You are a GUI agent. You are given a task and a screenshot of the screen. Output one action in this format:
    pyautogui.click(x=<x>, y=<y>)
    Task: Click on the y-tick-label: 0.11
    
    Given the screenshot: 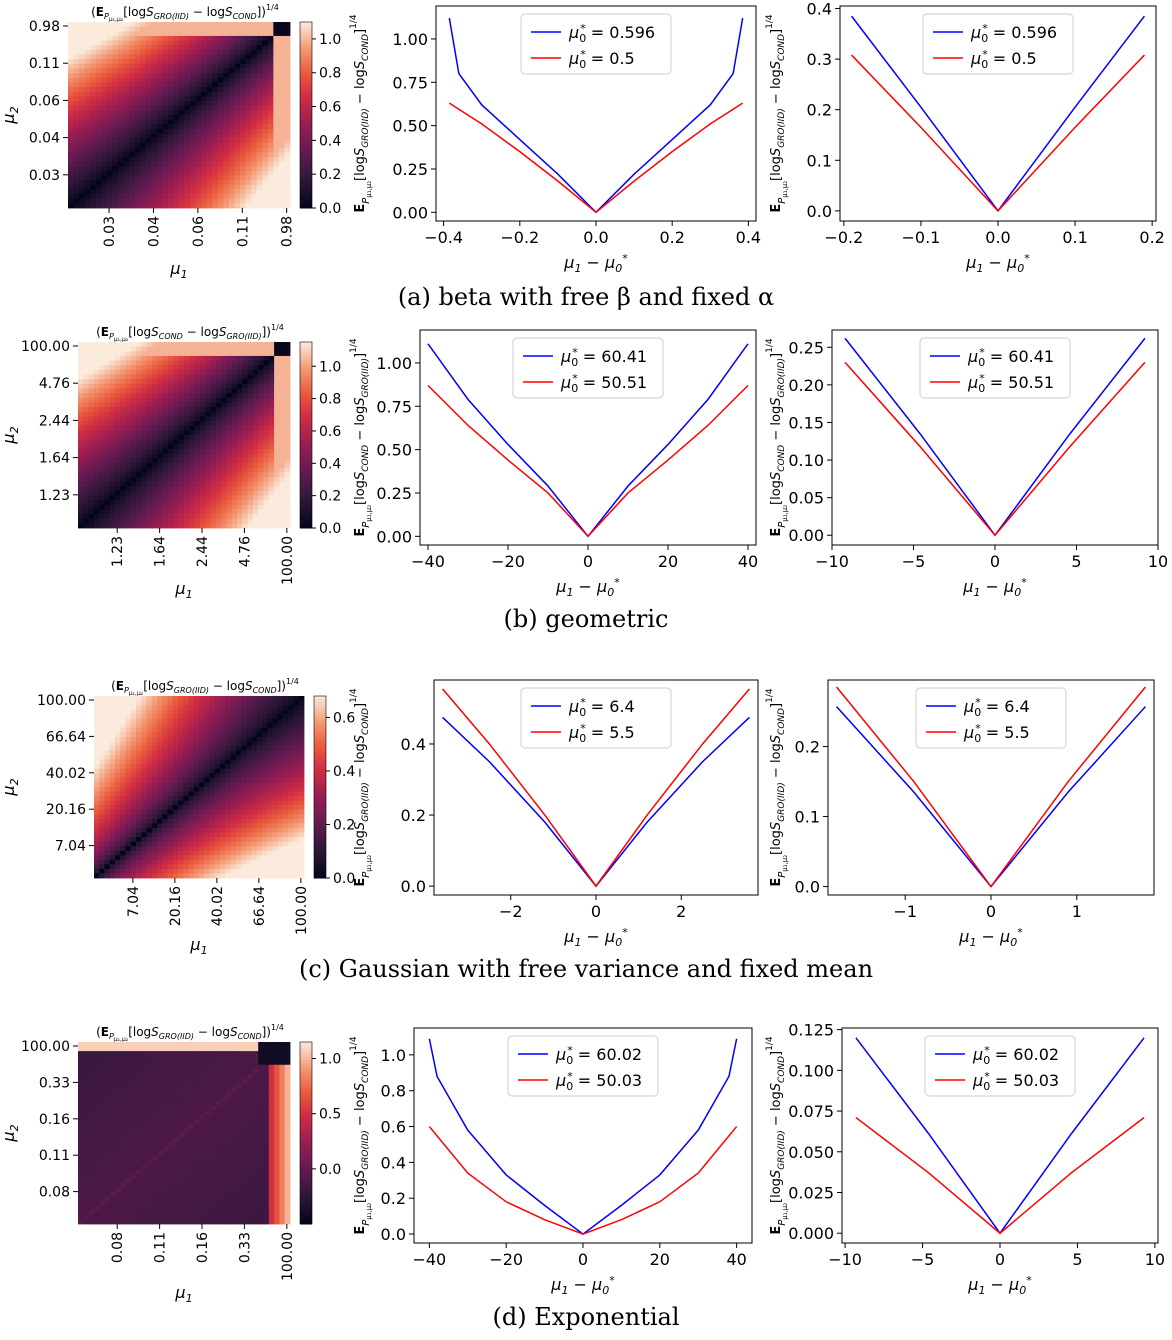 What is the action you would take?
    pyautogui.click(x=44, y=64)
    